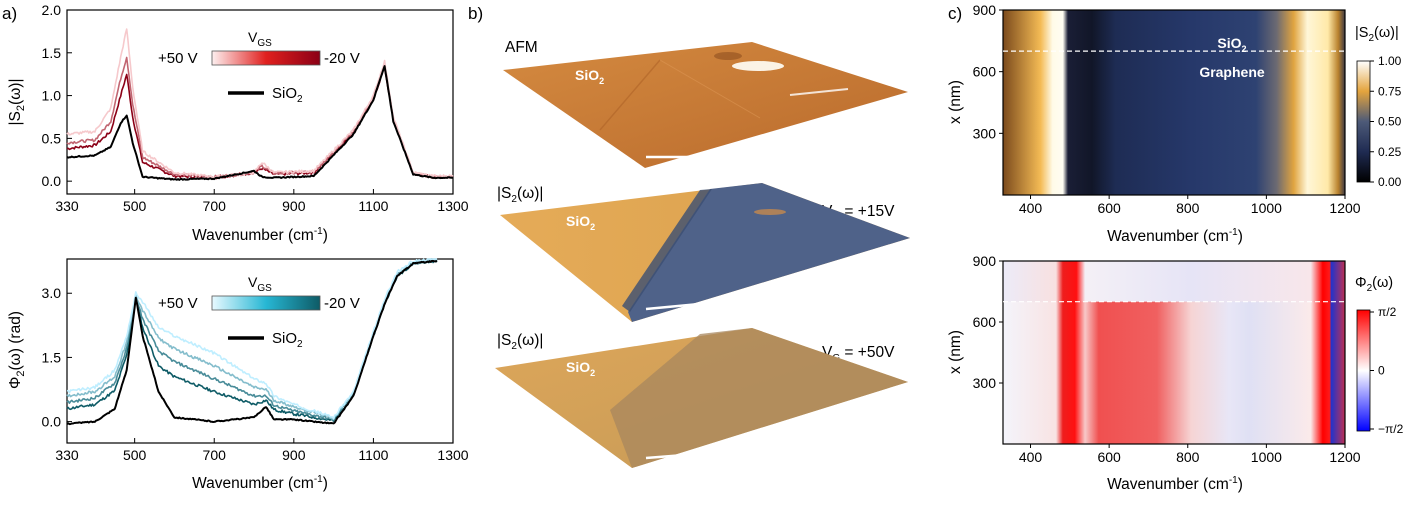  Describe the element at coordinates (1390, 91) in the screenshot. I see `colorbar-tick-label: 0.75` at that location.